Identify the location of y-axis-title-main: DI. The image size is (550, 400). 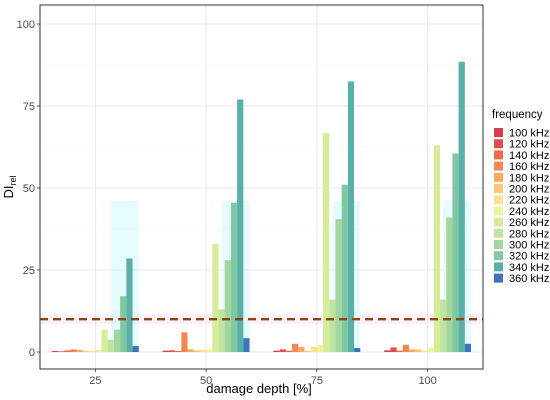
(8, 192).